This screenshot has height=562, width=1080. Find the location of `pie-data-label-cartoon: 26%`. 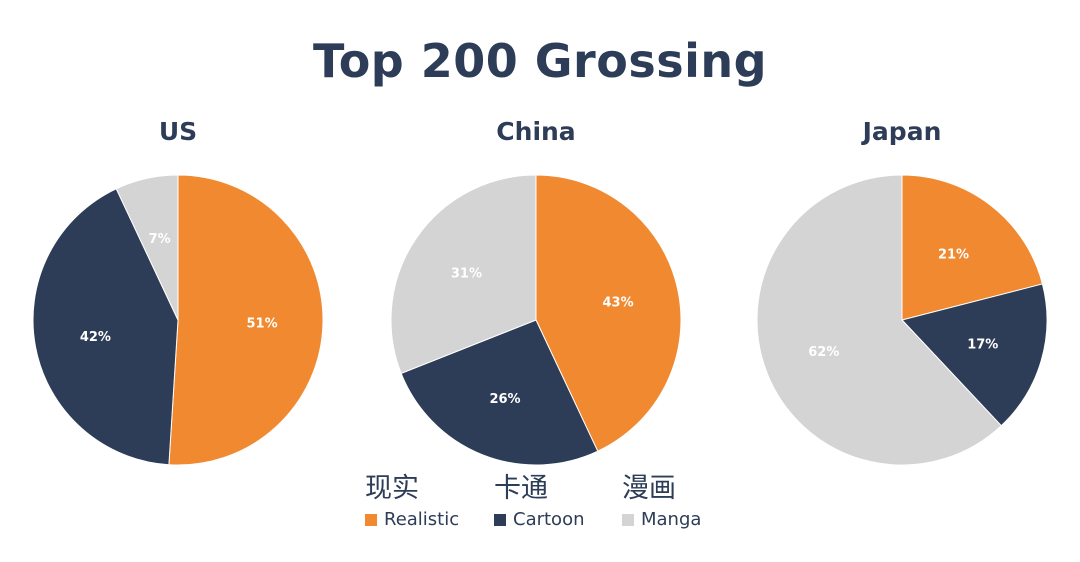

pie-data-label-cartoon: 26% is located at coordinates (504, 399).